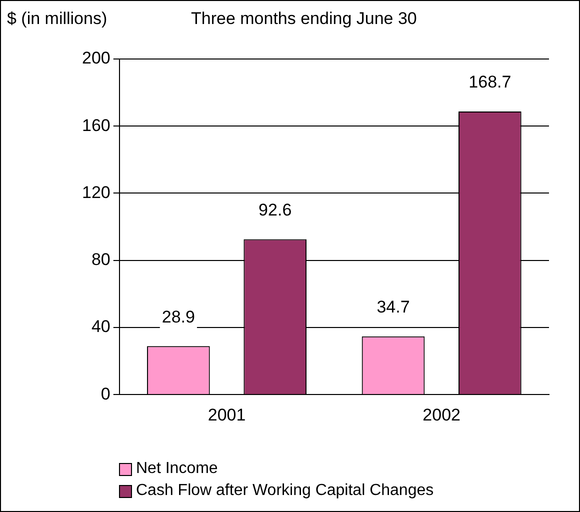 This screenshot has width=580, height=512. Describe the element at coordinates (285, 491) in the screenshot. I see `legend-label: Cash Flow after Working Capital Changes` at that location.